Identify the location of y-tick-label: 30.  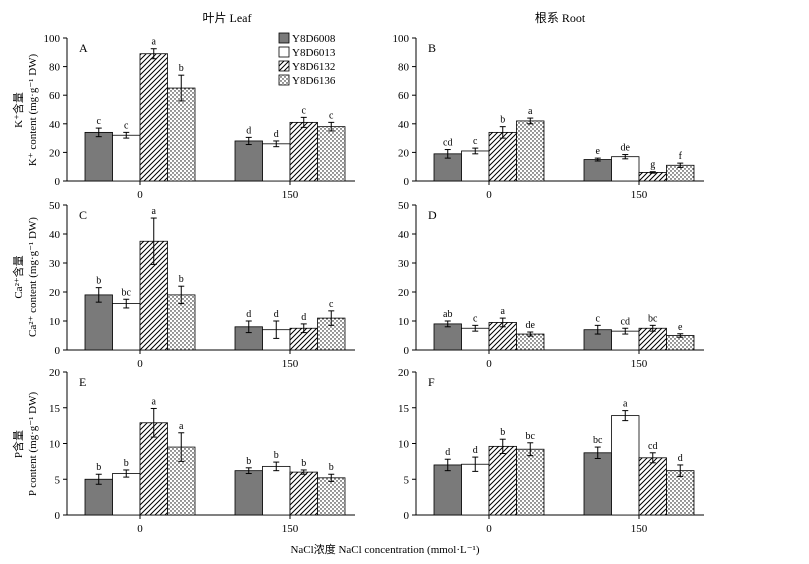
(55, 264).